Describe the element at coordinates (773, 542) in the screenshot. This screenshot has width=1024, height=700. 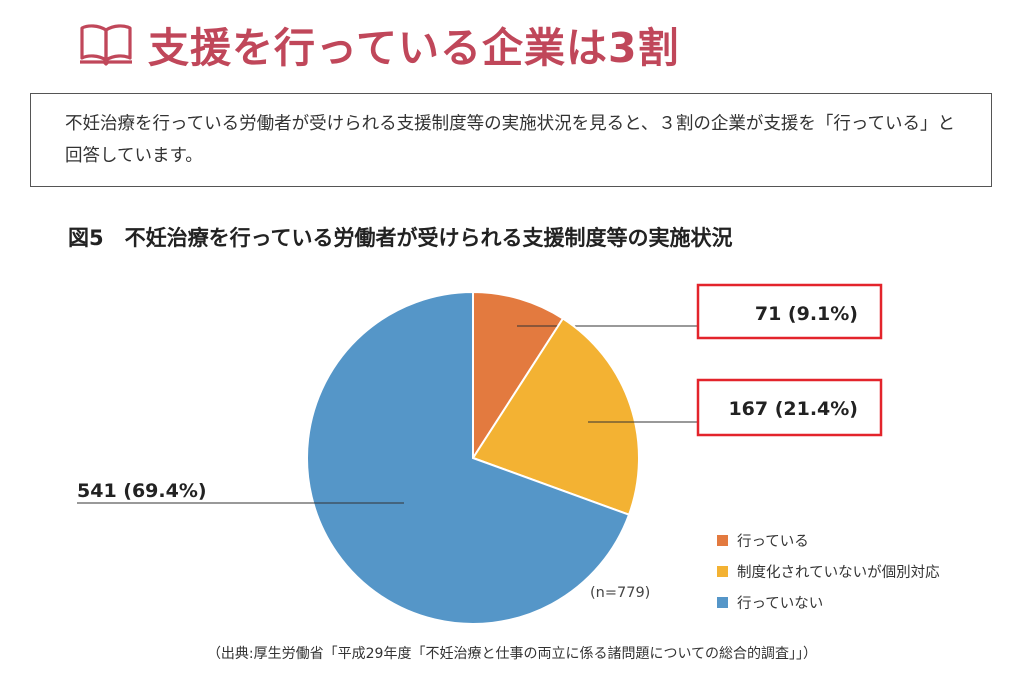
I see `legend-label: 行っている` at that location.